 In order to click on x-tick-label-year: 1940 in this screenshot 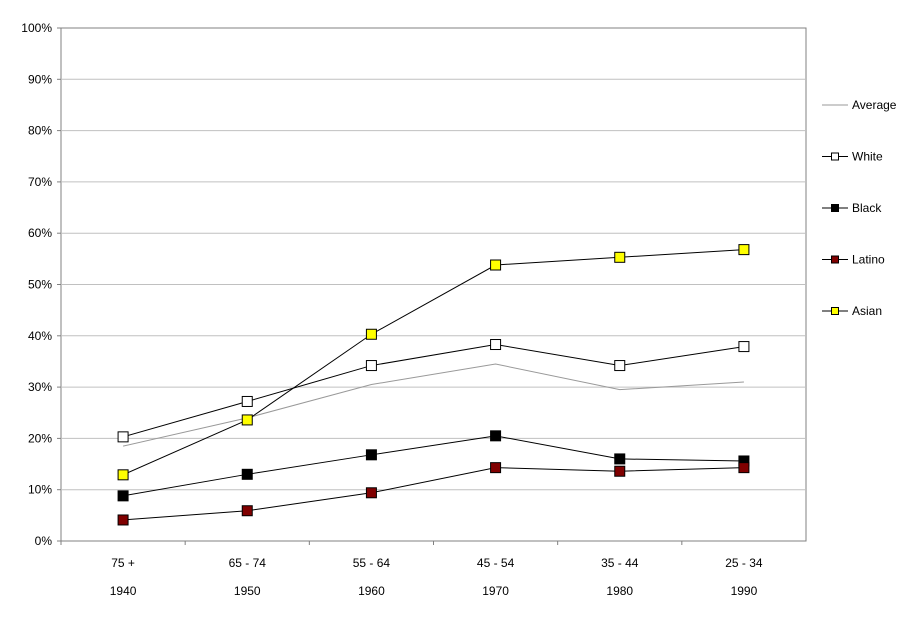, I will do `click(123, 591)`.